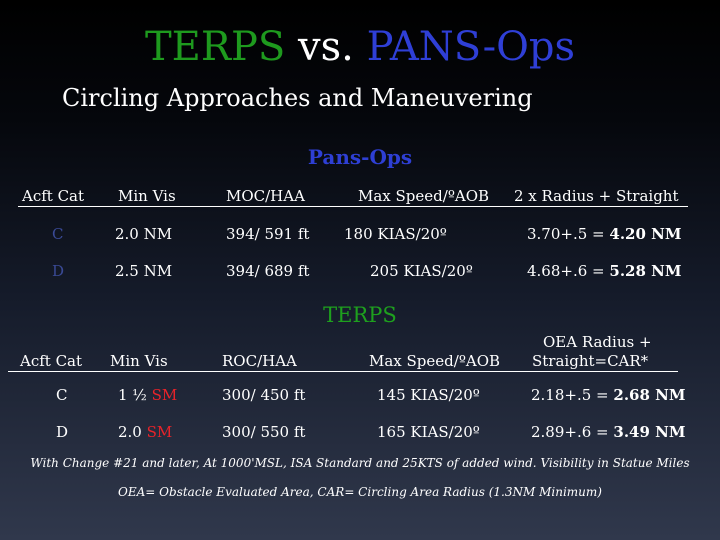 The width and height of the screenshot is (720, 540). Describe the element at coordinates (62, 432) in the screenshot. I see `terps-row-d-cat: D` at that location.